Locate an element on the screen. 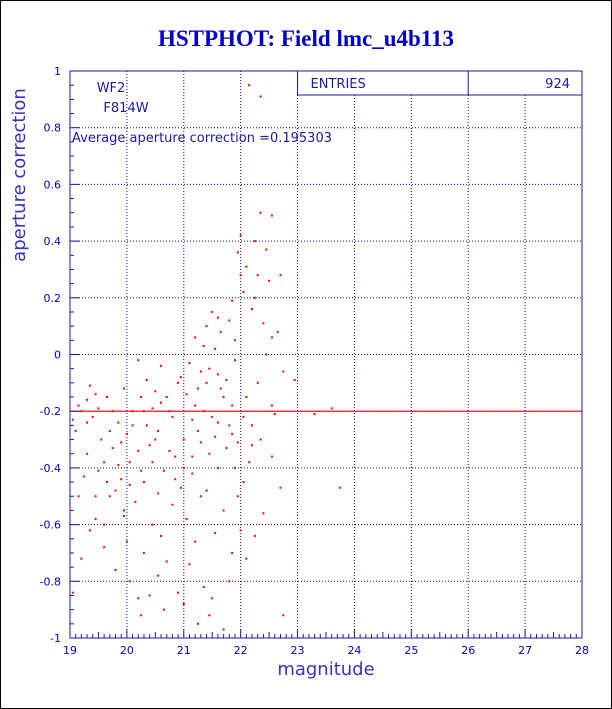 This screenshot has width=612, height=709. x-tick-label: 22 is located at coordinates (241, 650).